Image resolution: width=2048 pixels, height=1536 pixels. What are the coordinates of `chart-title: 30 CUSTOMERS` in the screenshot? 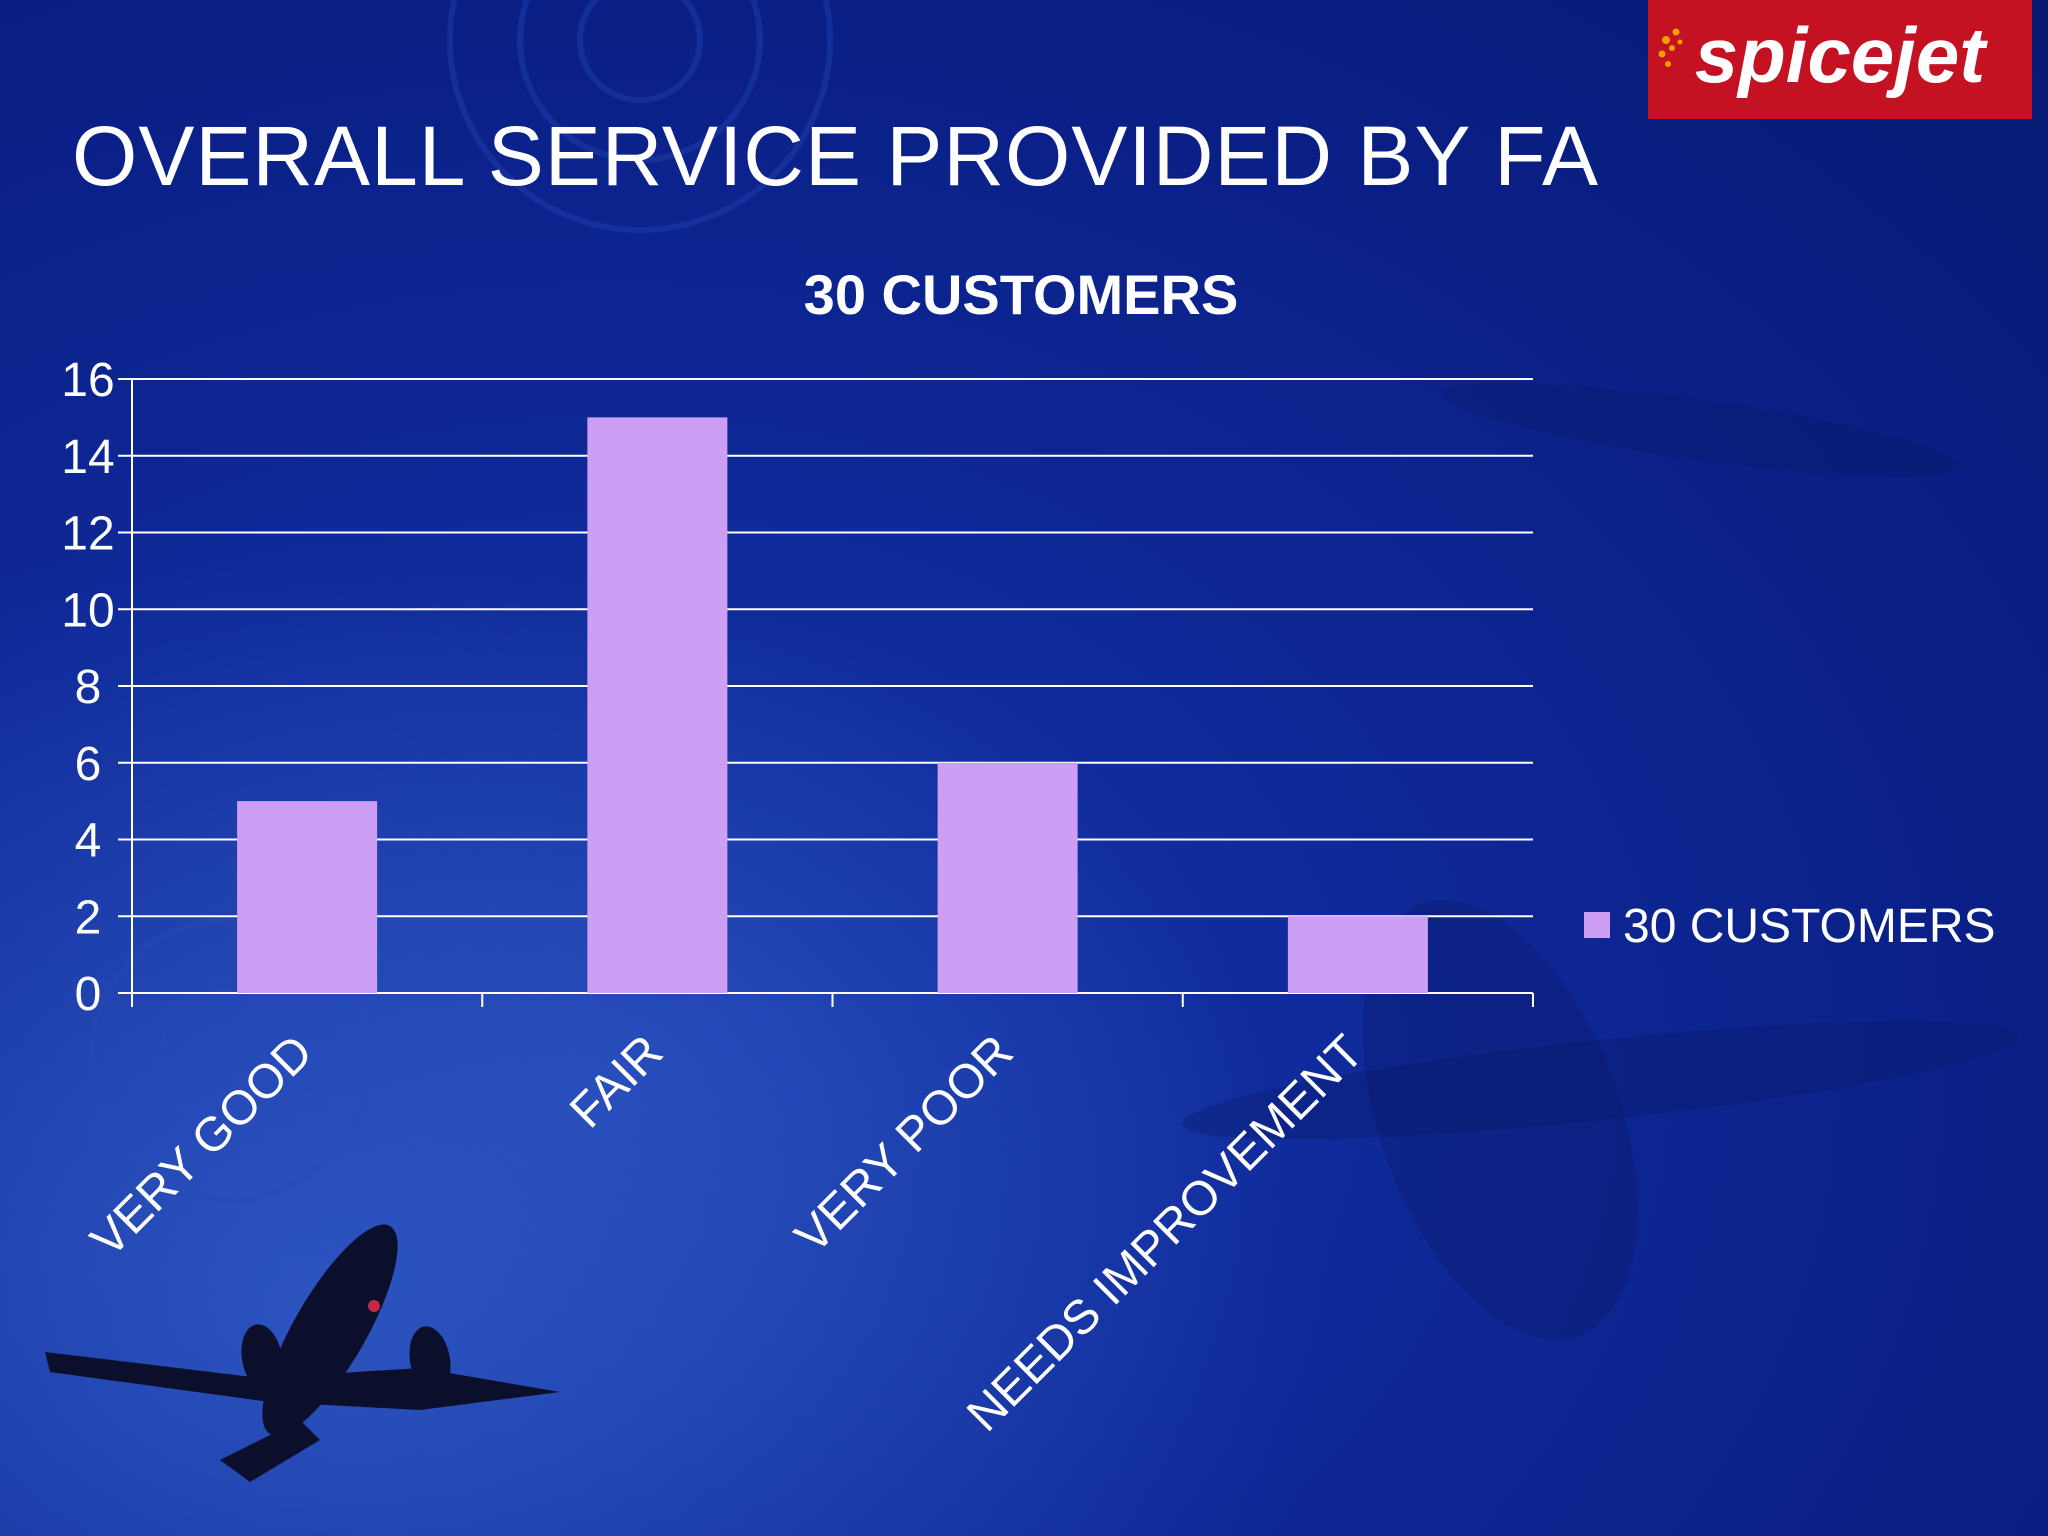 It's located at (1021, 294).